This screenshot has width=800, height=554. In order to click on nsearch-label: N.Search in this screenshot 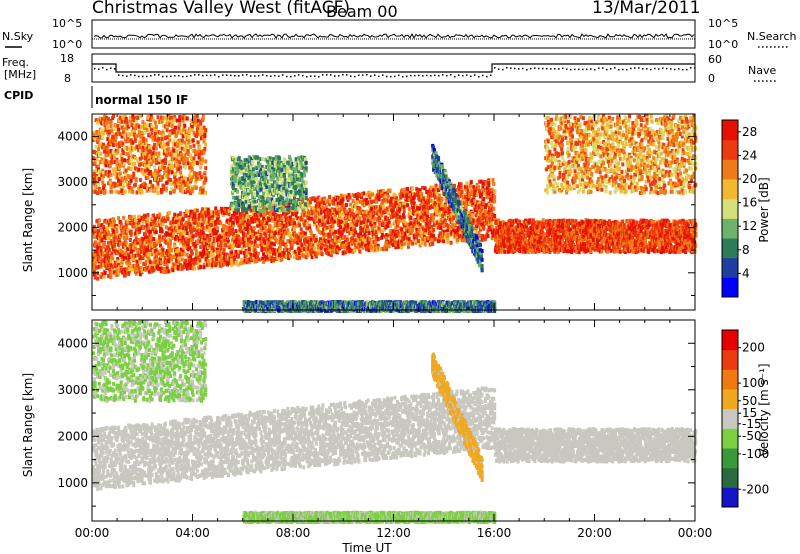, I will do `click(772, 36)`.